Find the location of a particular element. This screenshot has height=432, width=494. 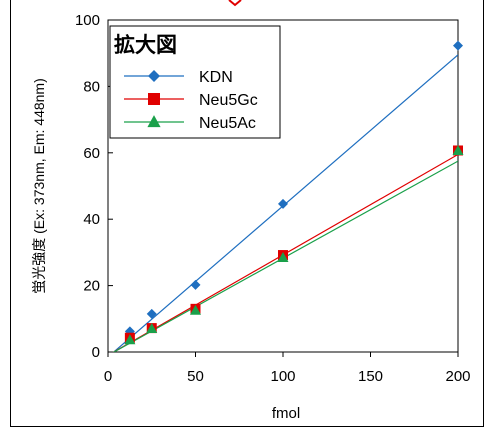

x-tick-label: 0 is located at coordinates (108, 376).